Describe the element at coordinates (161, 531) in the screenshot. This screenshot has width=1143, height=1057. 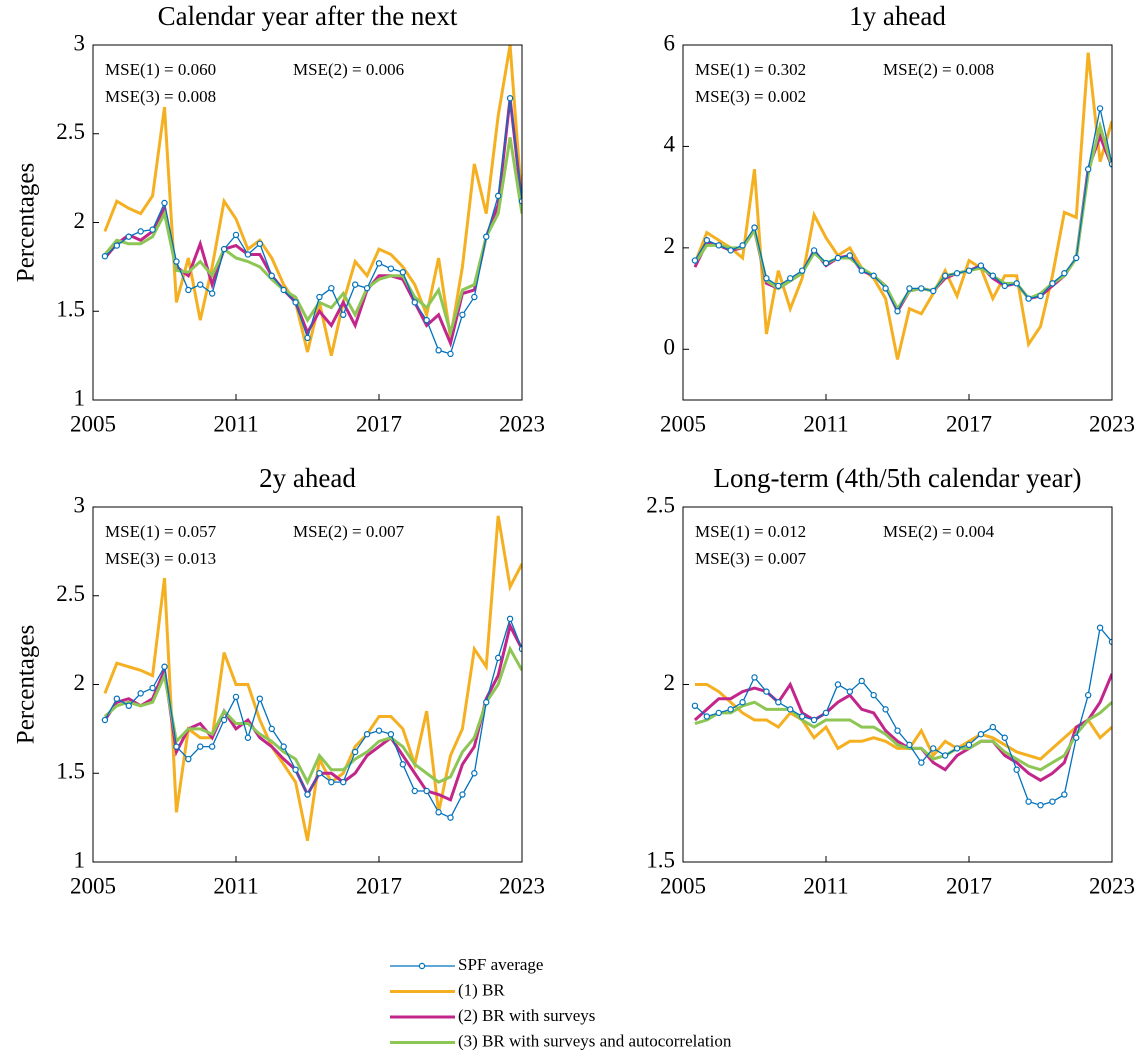
I see `annotation: MSE(1) = 0.057` at that location.